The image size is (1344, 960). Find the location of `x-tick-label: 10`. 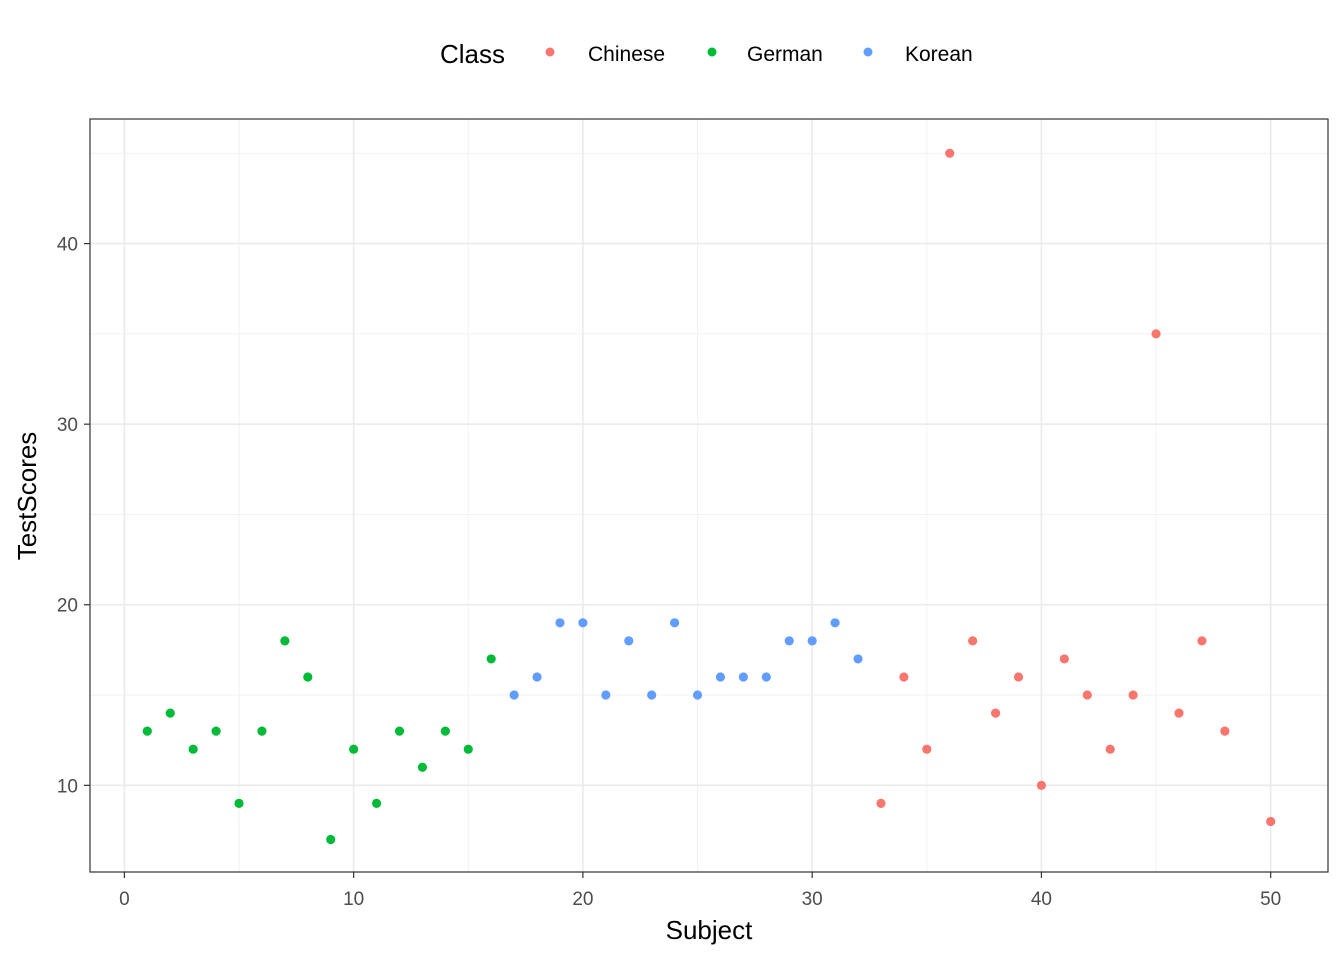

x-tick-label: 10 is located at coordinates (353, 899).